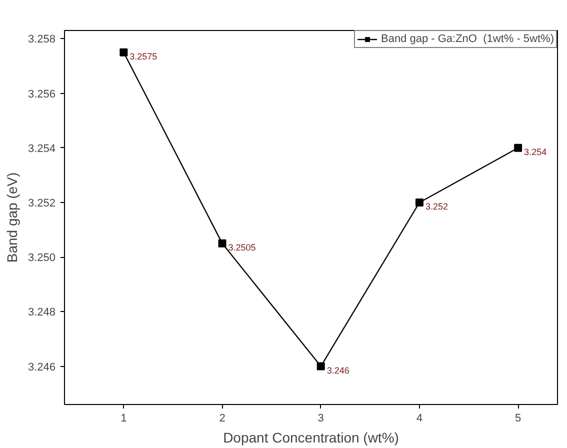 The width and height of the screenshot is (567, 448). Describe the element at coordinates (436, 206) in the screenshot. I see `data-label: 3.252` at that location.